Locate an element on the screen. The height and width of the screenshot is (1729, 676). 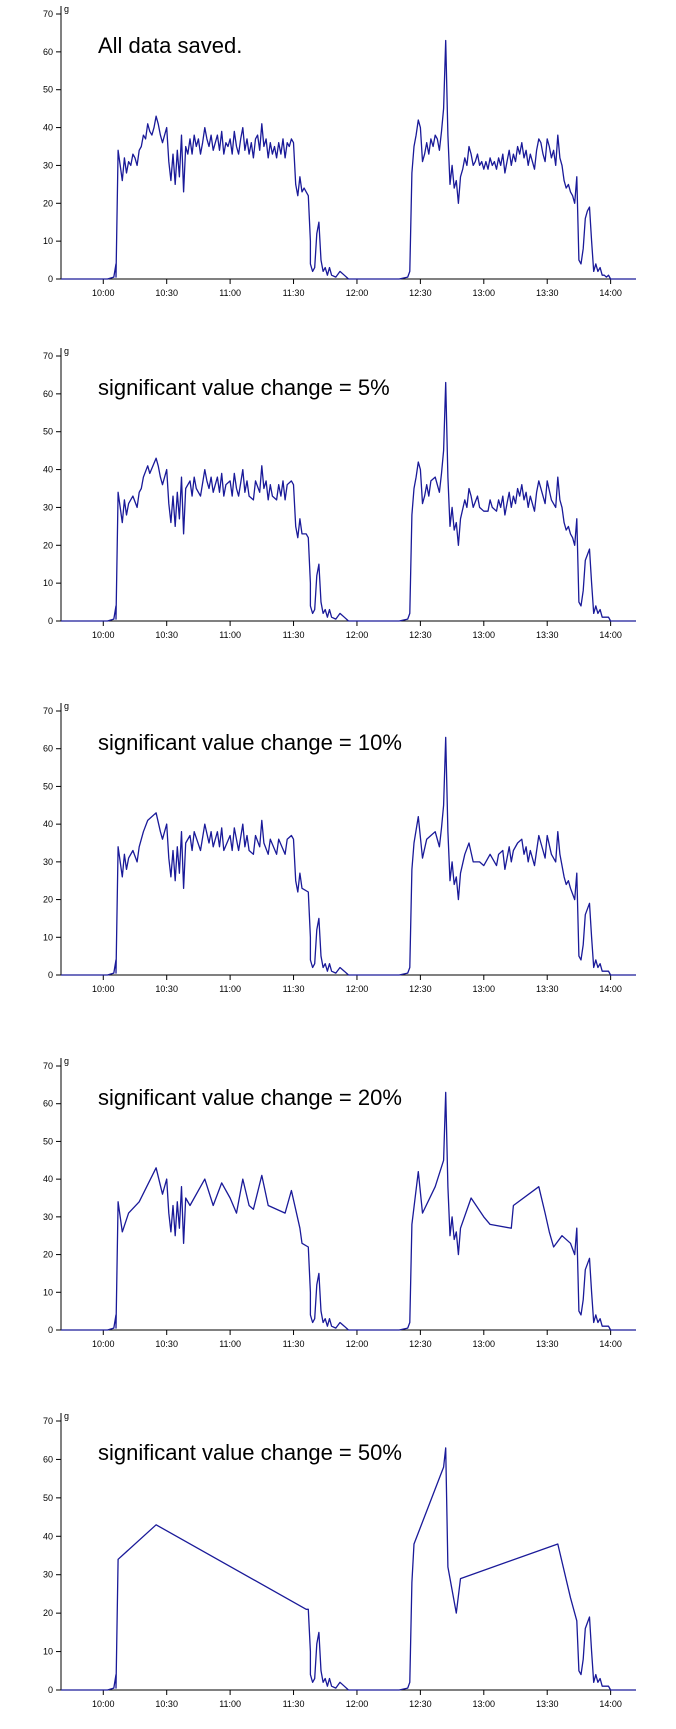
chart-title: significant value change = 20% is located at coordinates (250, 1097).